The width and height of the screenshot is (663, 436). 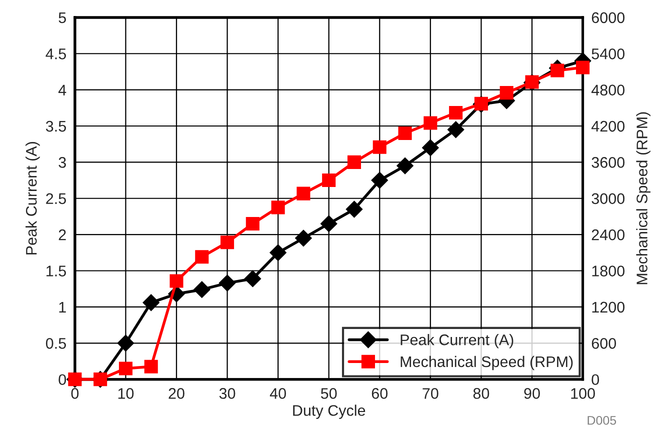 What do you see at coordinates (176, 393) in the screenshot?
I see `x-tick-label: 20` at bounding box center [176, 393].